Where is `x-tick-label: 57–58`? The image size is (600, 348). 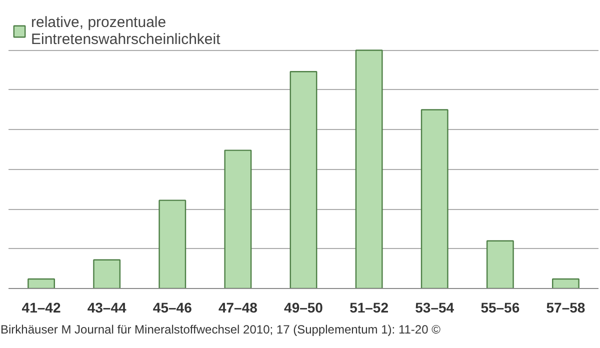
x-tick-label: 57–58 is located at coordinates (566, 308).